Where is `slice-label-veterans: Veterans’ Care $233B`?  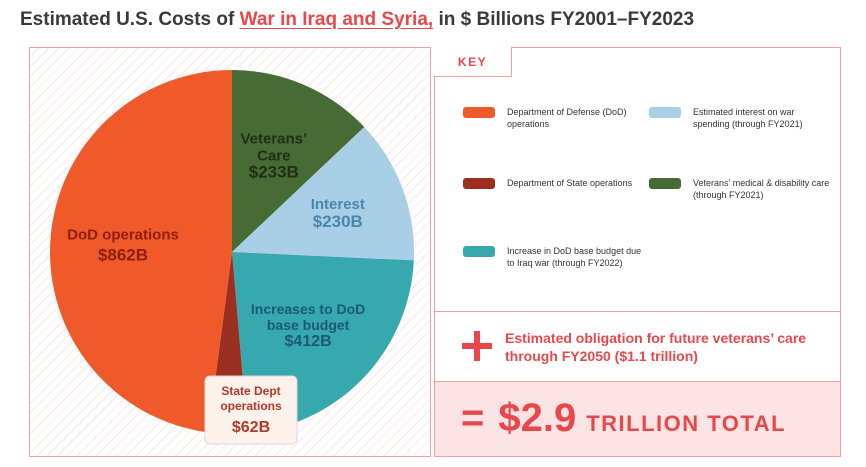 slice-label-veterans: Veterans’ Care $233B is located at coordinates (273, 155).